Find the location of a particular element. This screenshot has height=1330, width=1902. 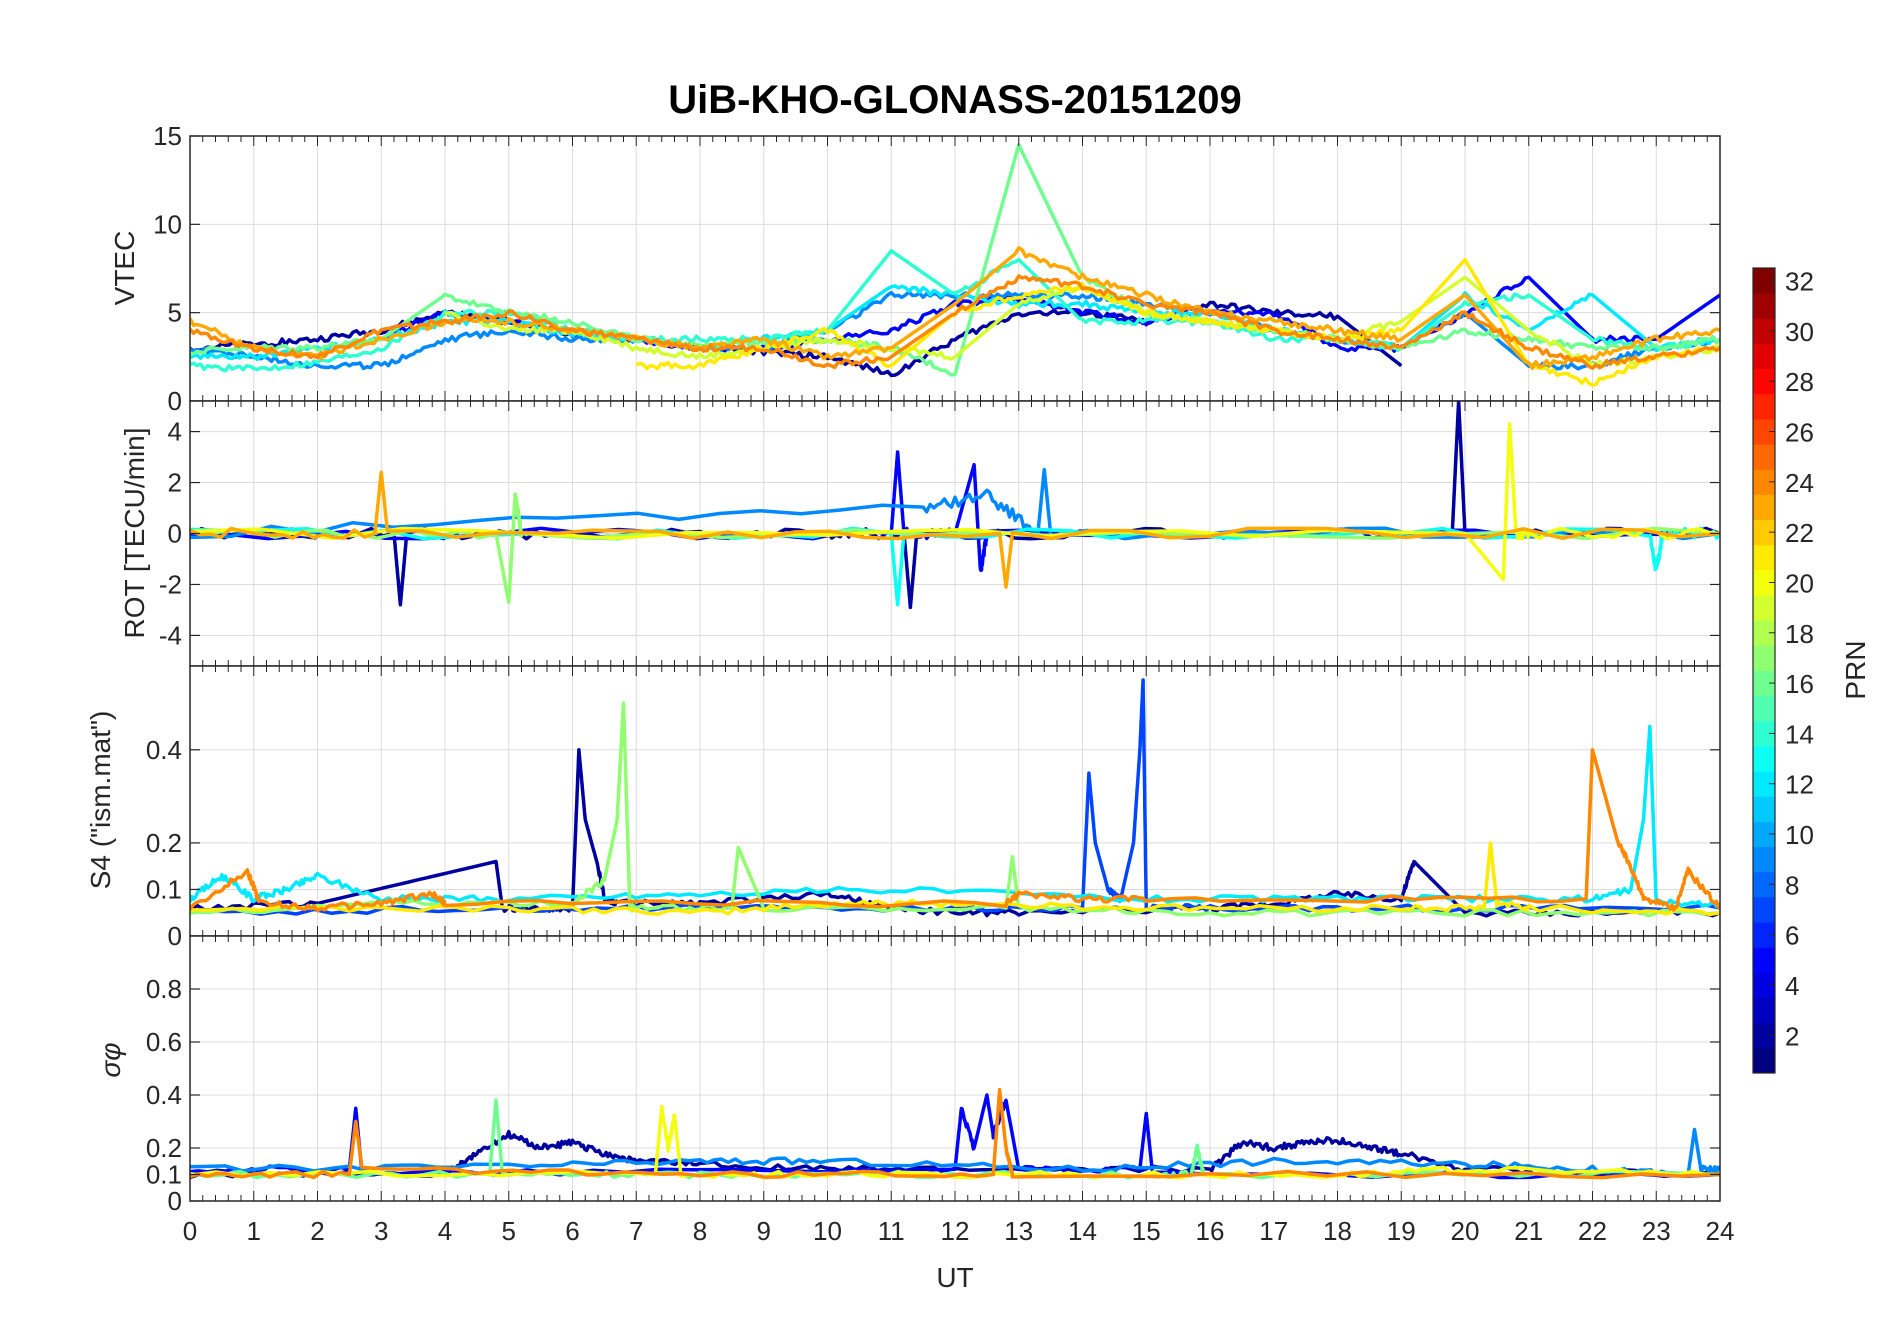

colorbar-tick-label: 4 is located at coordinates (1792, 986).